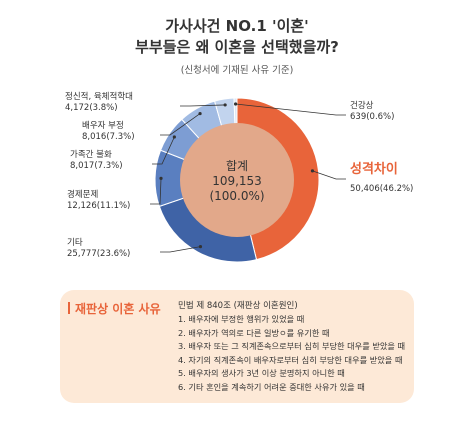  I want to click on law-reference: 민법 제 840조 (재판상 이혼원인), so click(238, 306).